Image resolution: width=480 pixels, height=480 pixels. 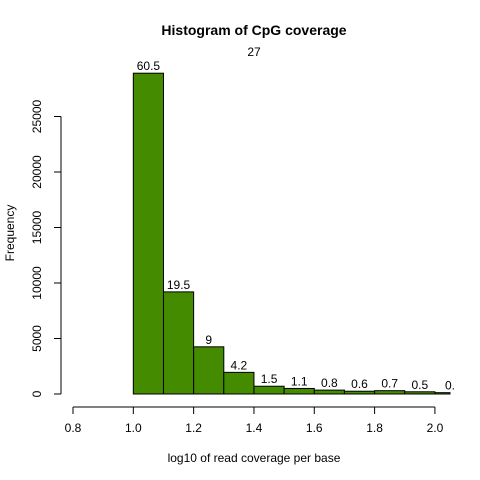 What do you see at coordinates (73, 428) in the screenshot?
I see `x-tick-label: 0.8` at bounding box center [73, 428].